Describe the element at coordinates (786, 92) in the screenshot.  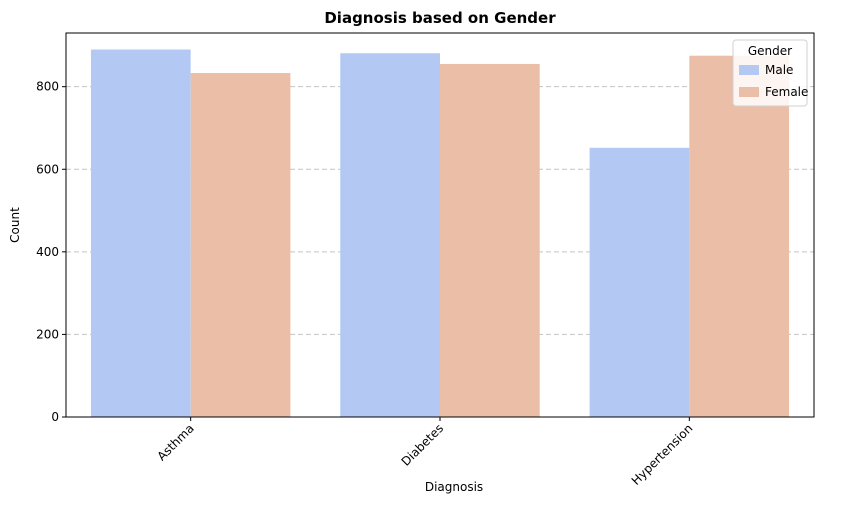
I see `legend-label-female: Female` at that location.